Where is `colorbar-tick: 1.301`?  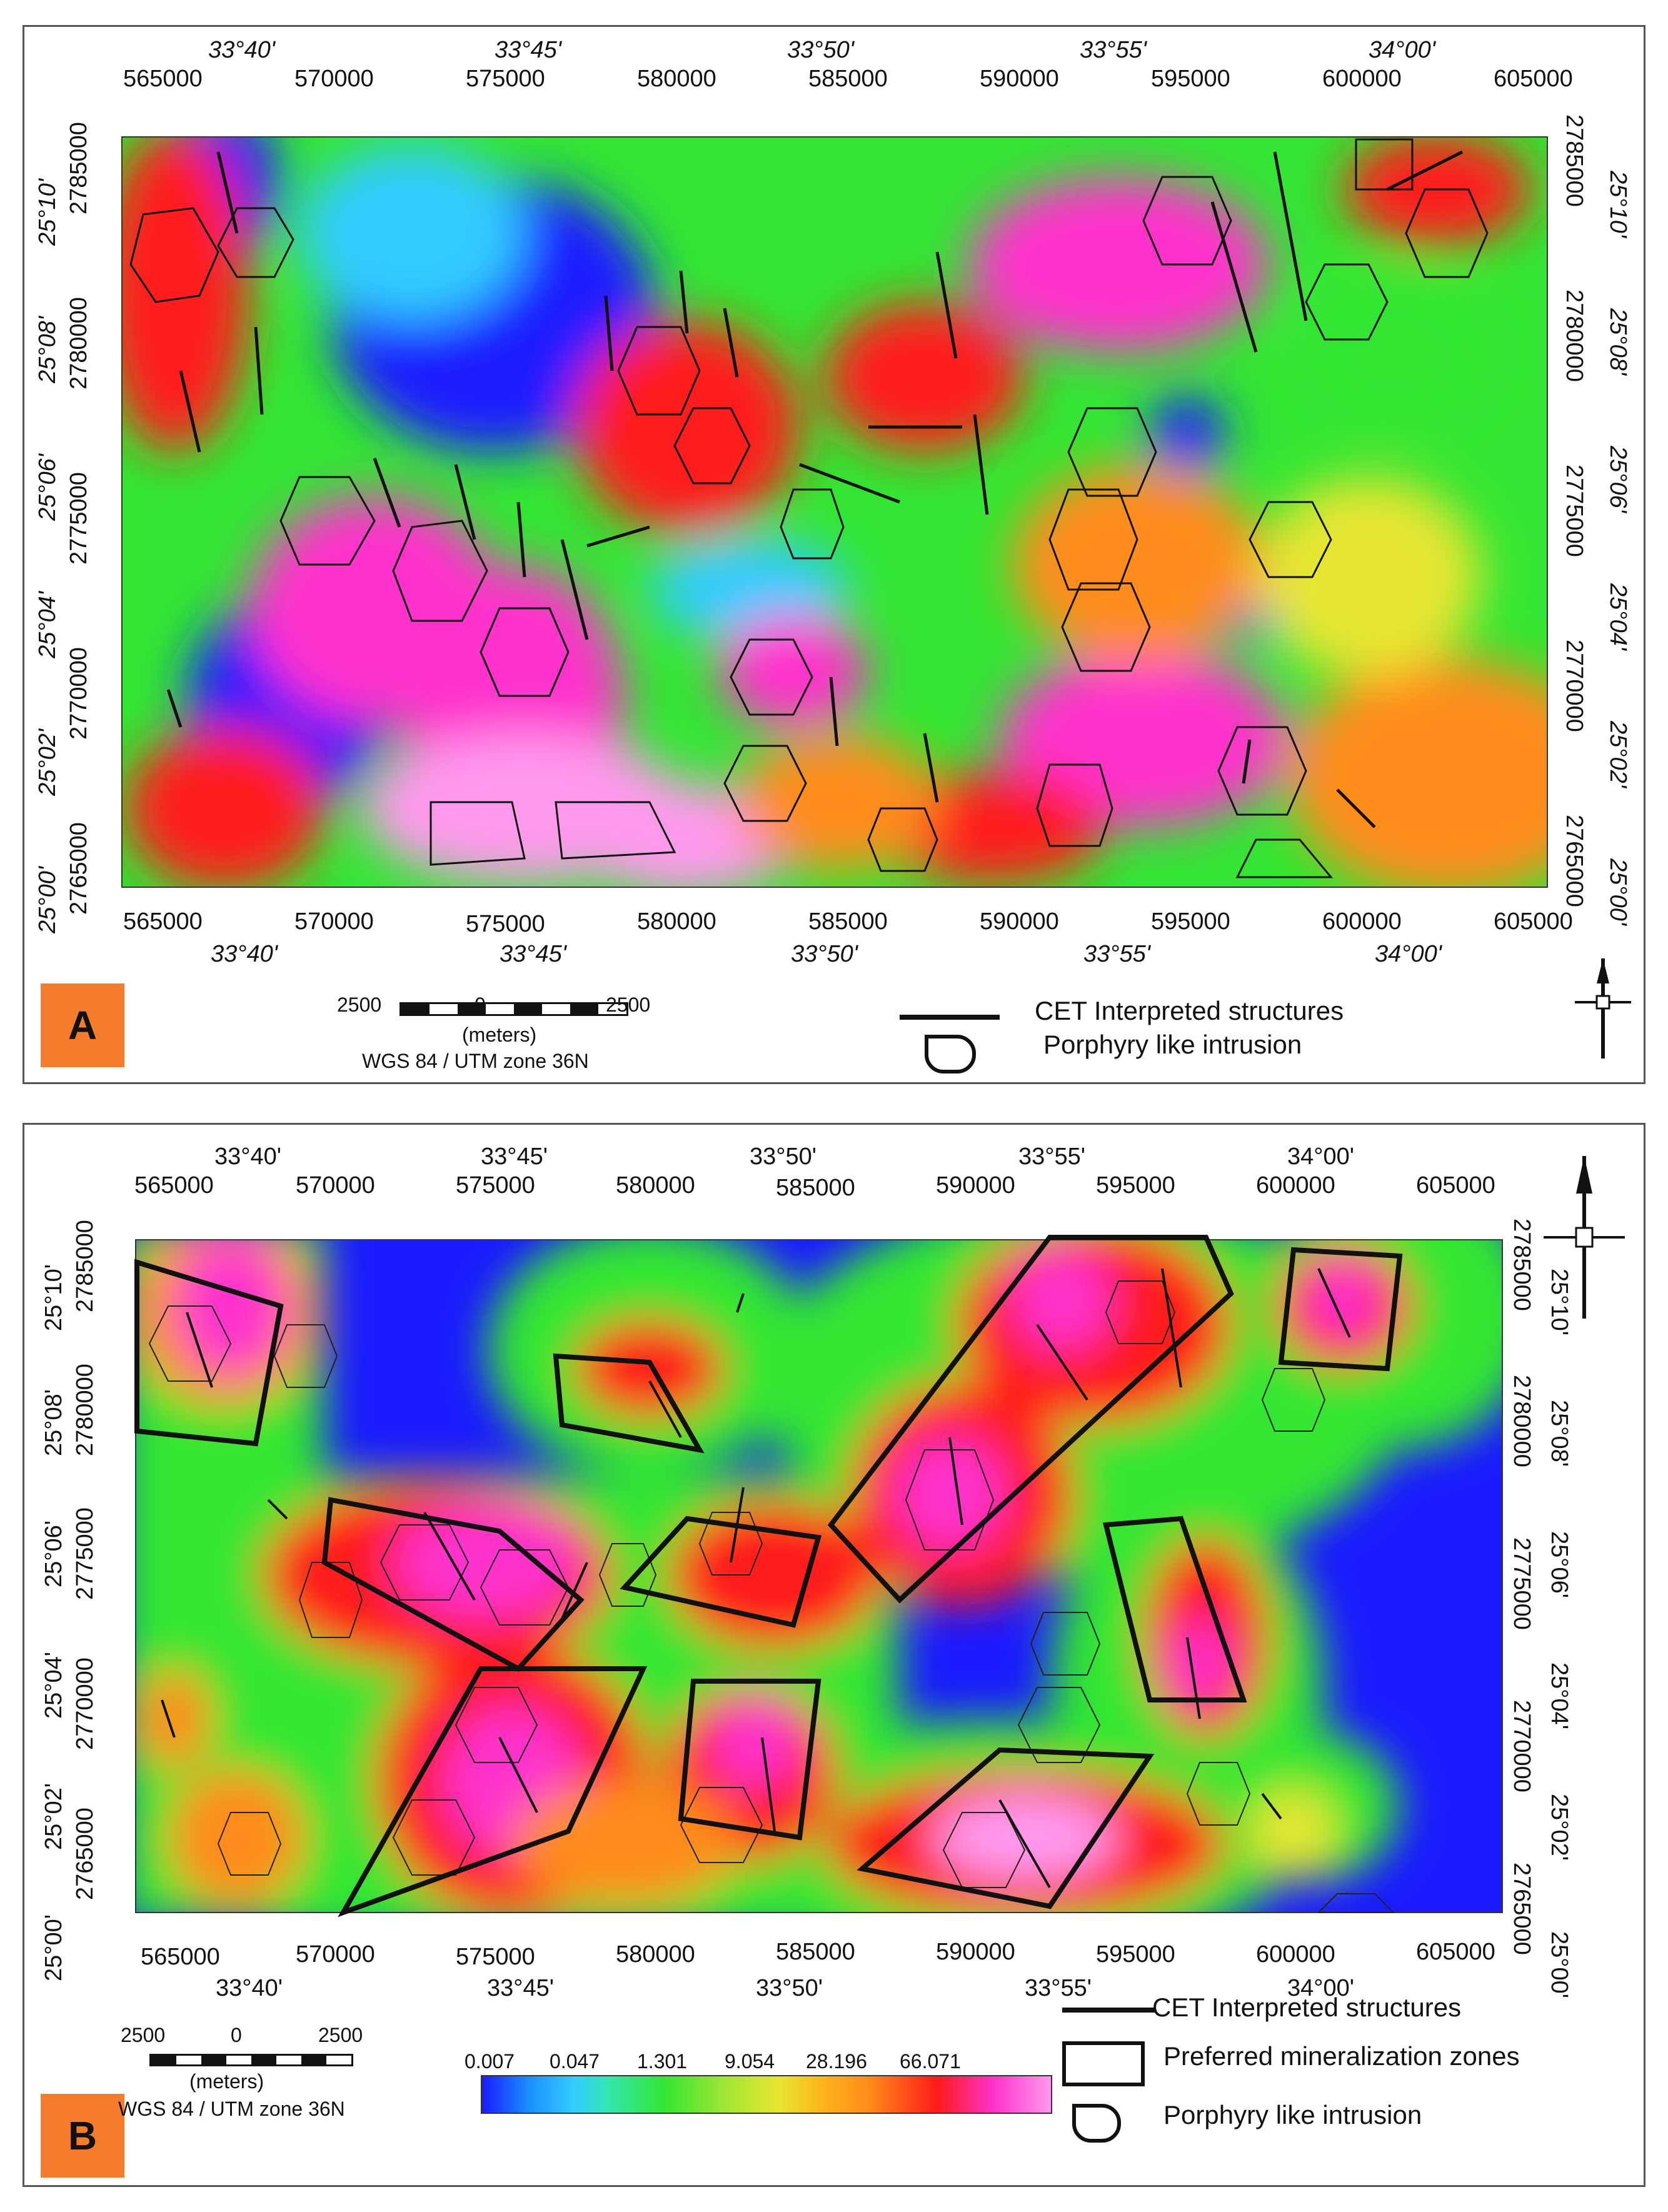 colorbar-tick: 1.301 is located at coordinates (662, 2061).